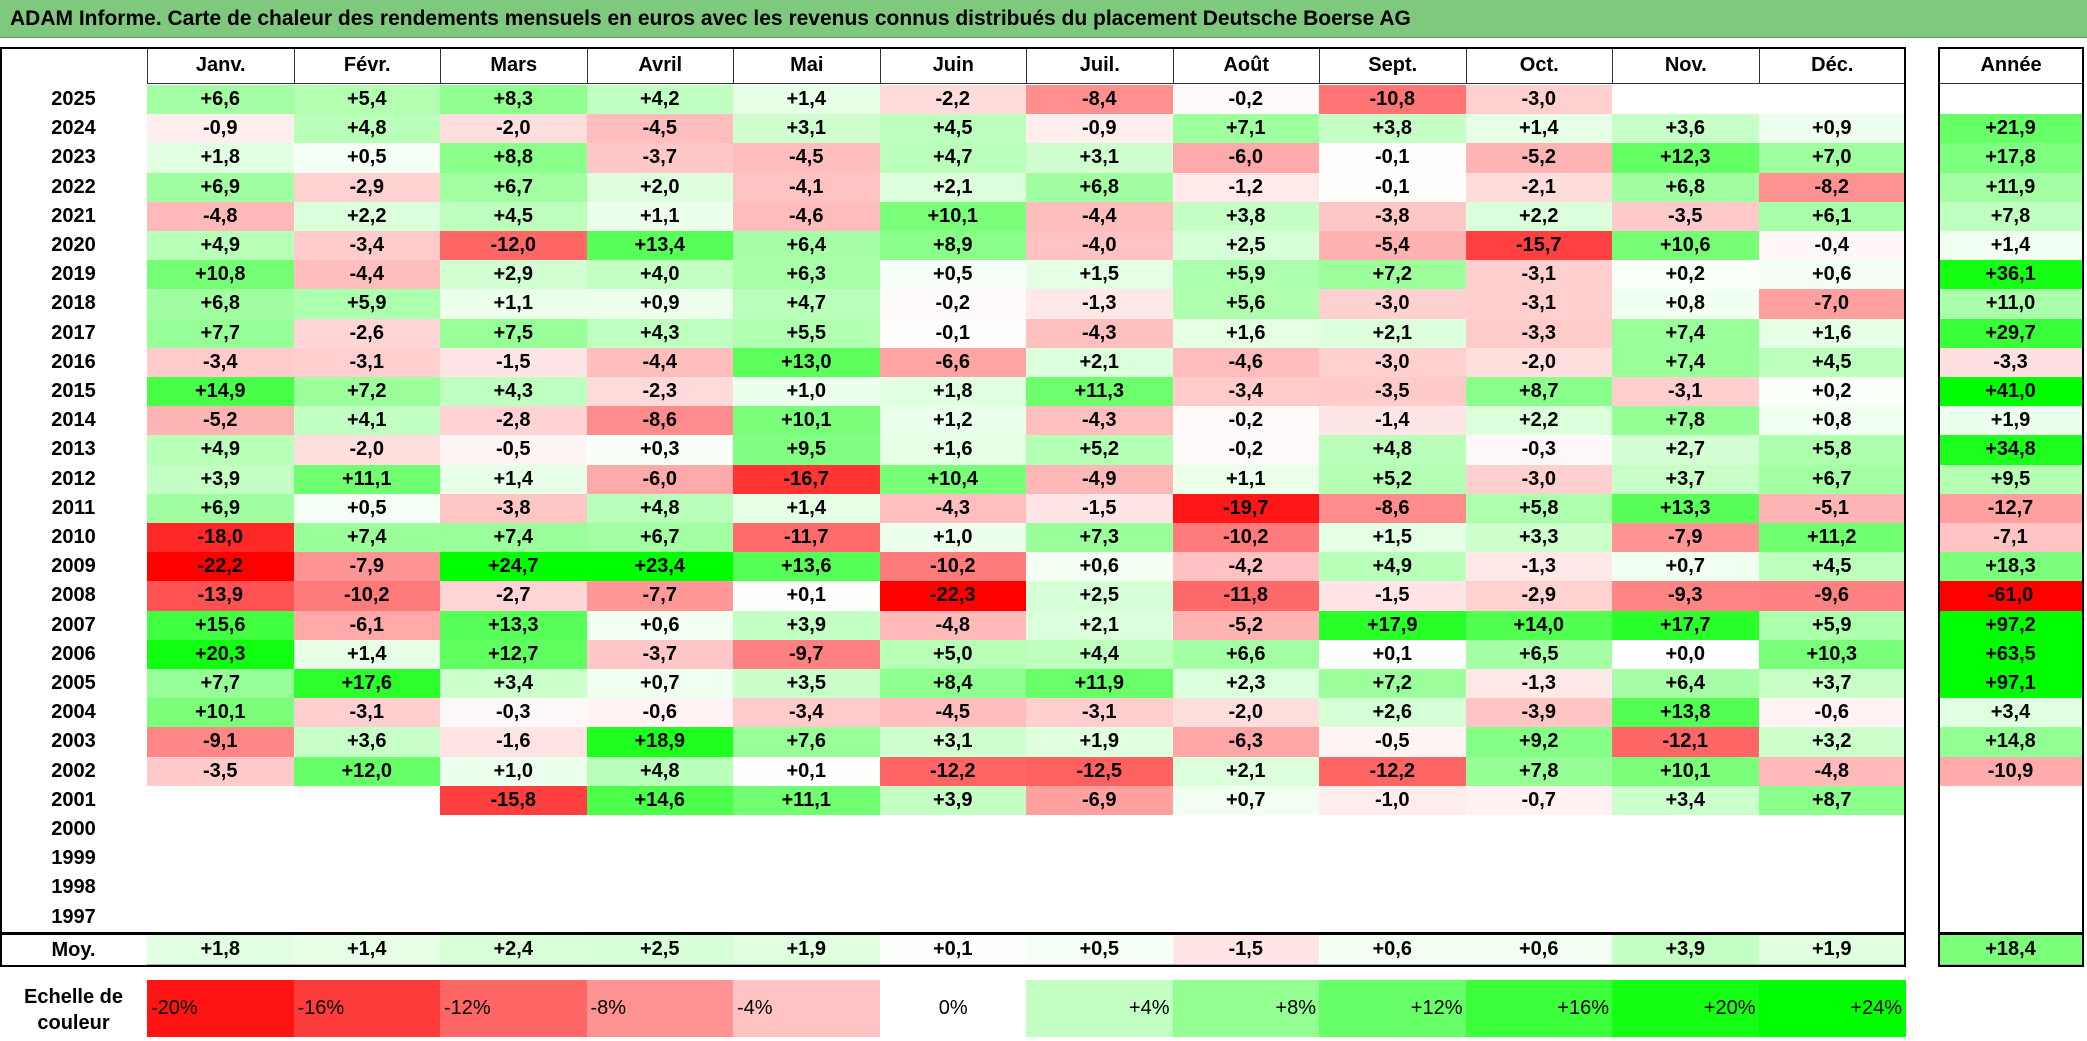  What do you see at coordinates (73, 888) in the screenshot?
I see `year-label: 1998` at bounding box center [73, 888].